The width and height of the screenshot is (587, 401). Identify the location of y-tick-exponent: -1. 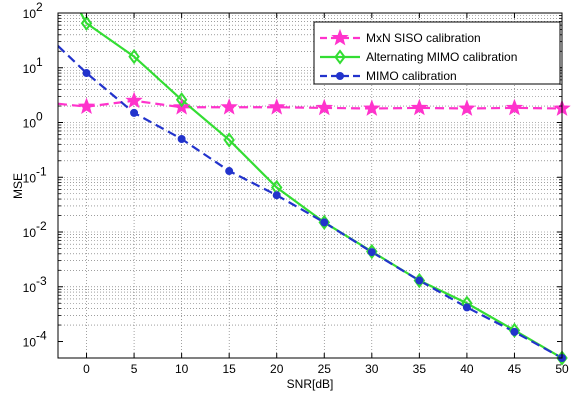
(41, 171).